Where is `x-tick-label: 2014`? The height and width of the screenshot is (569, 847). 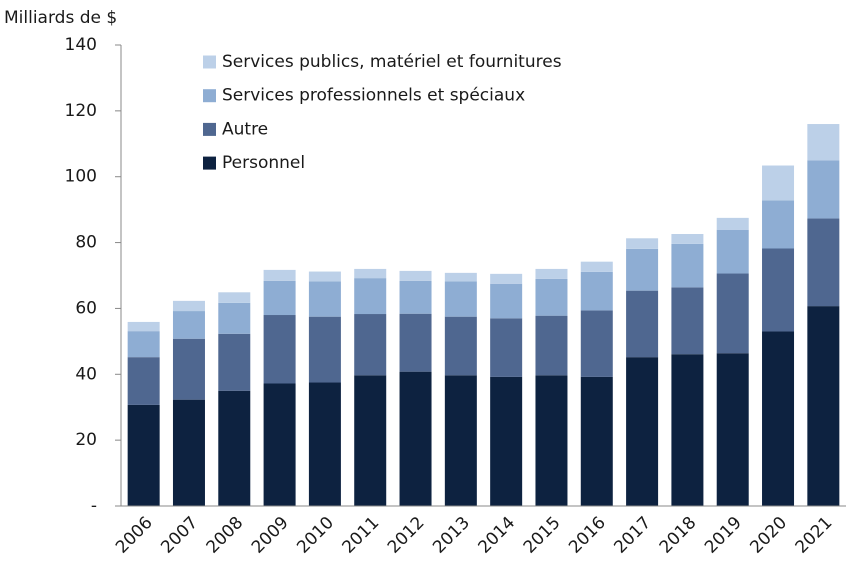
x-tick-label: 2014 is located at coordinates (496, 535).